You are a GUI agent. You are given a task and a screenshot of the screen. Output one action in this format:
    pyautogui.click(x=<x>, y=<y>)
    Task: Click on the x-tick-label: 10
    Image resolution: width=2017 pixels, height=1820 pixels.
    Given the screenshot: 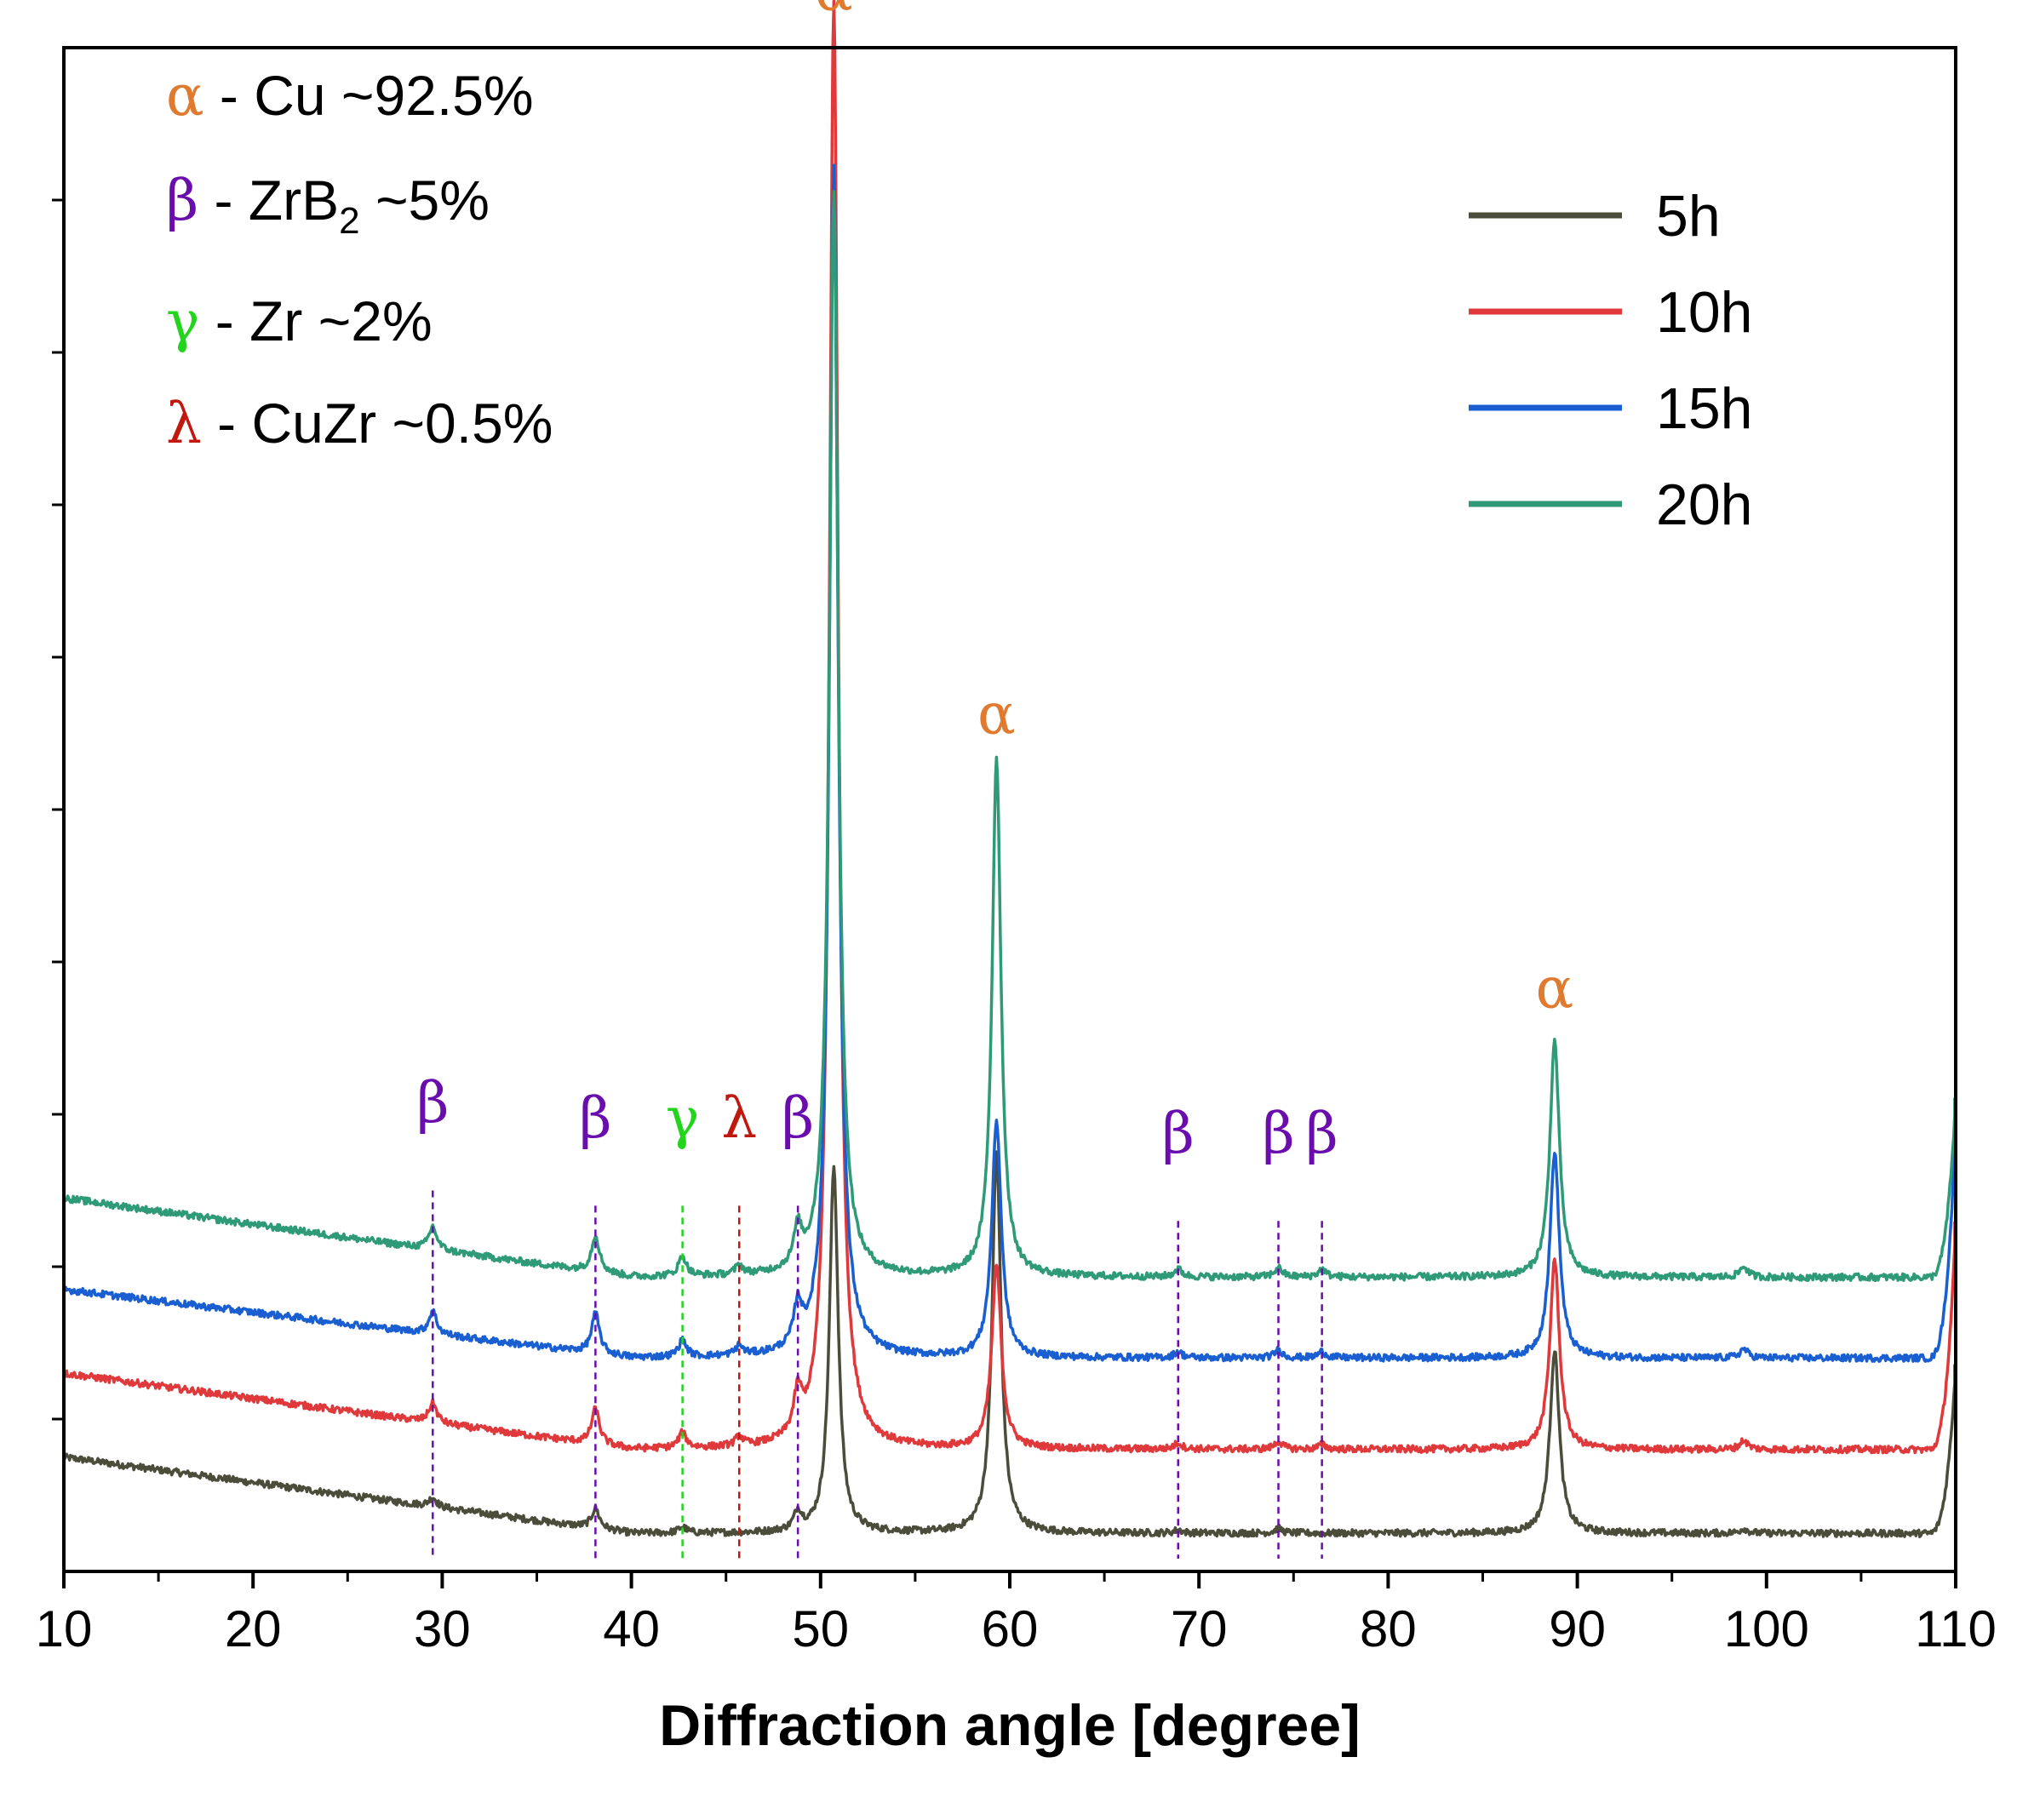 What is the action you would take?
    pyautogui.click(x=65, y=1629)
    